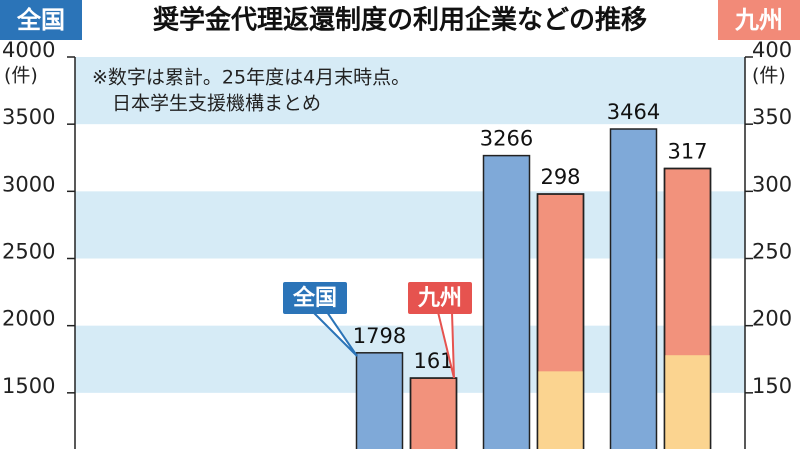 This screenshot has height=449, width=800. Describe the element at coordinates (28, 184) in the screenshot. I see `y-tick-label: 3000` at that location.